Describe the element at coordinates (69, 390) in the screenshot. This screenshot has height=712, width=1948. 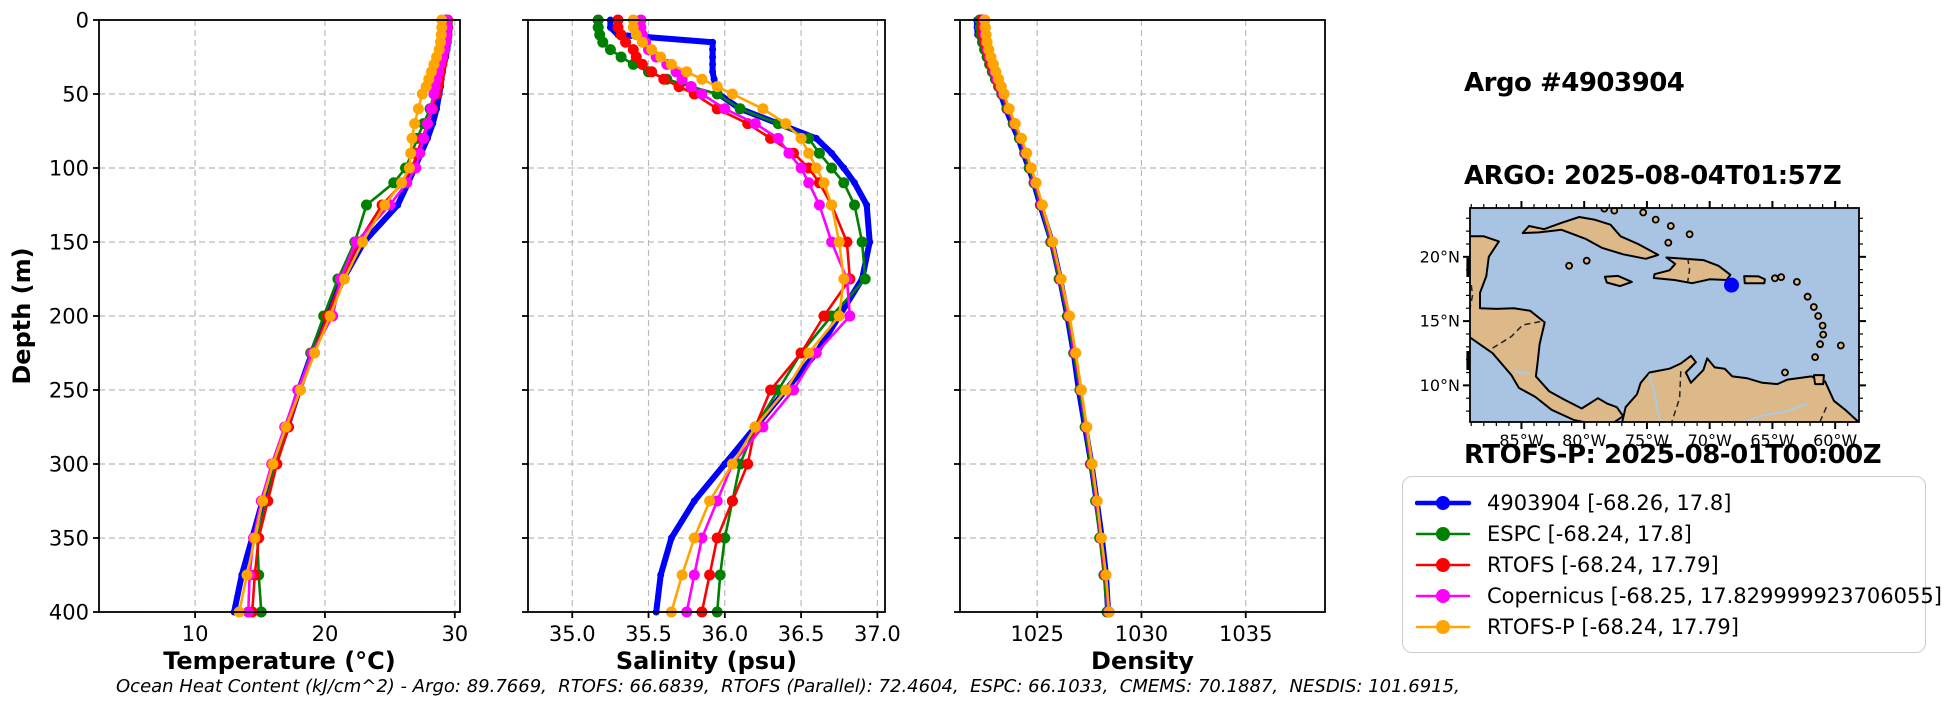
I see `depth-tick-label: 250` at that location.